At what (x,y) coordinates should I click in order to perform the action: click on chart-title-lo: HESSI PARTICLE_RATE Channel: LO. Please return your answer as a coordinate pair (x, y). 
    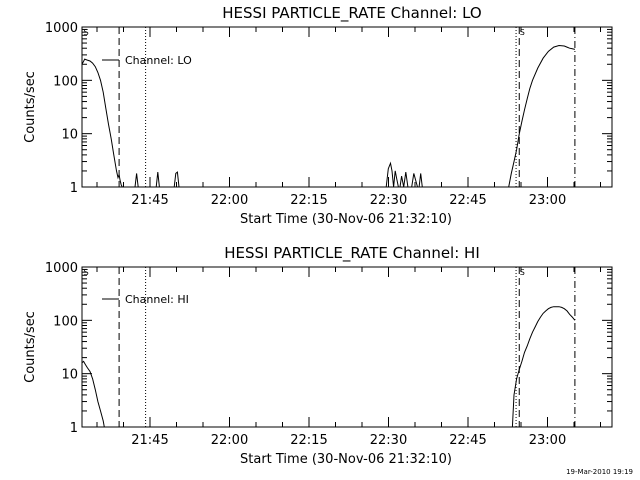
    Looking at the image, I should click on (351, 13).